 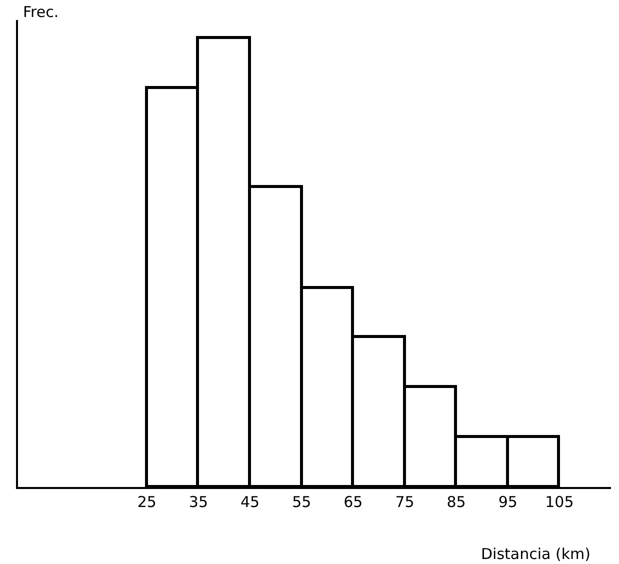 What do you see at coordinates (250, 501) in the screenshot?
I see `x-tick-label: 45` at bounding box center [250, 501].